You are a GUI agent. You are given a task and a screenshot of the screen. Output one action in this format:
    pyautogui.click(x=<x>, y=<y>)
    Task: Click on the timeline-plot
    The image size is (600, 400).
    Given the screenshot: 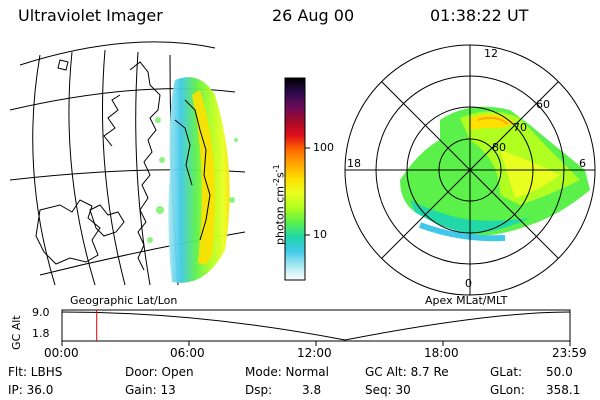 What is the action you would take?
    pyautogui.click(x=316, y=327)
    